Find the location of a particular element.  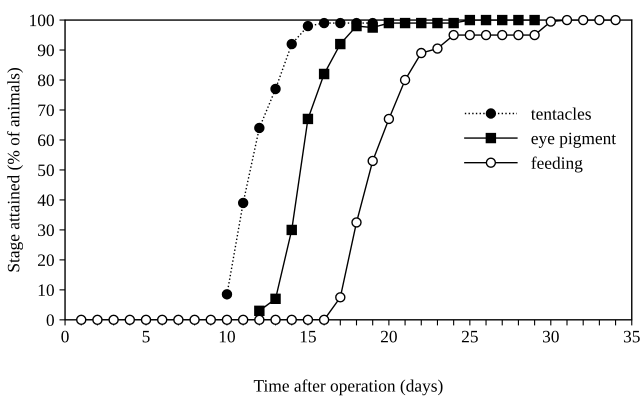

legend-label: feeding is located at coordinates (557, 164).